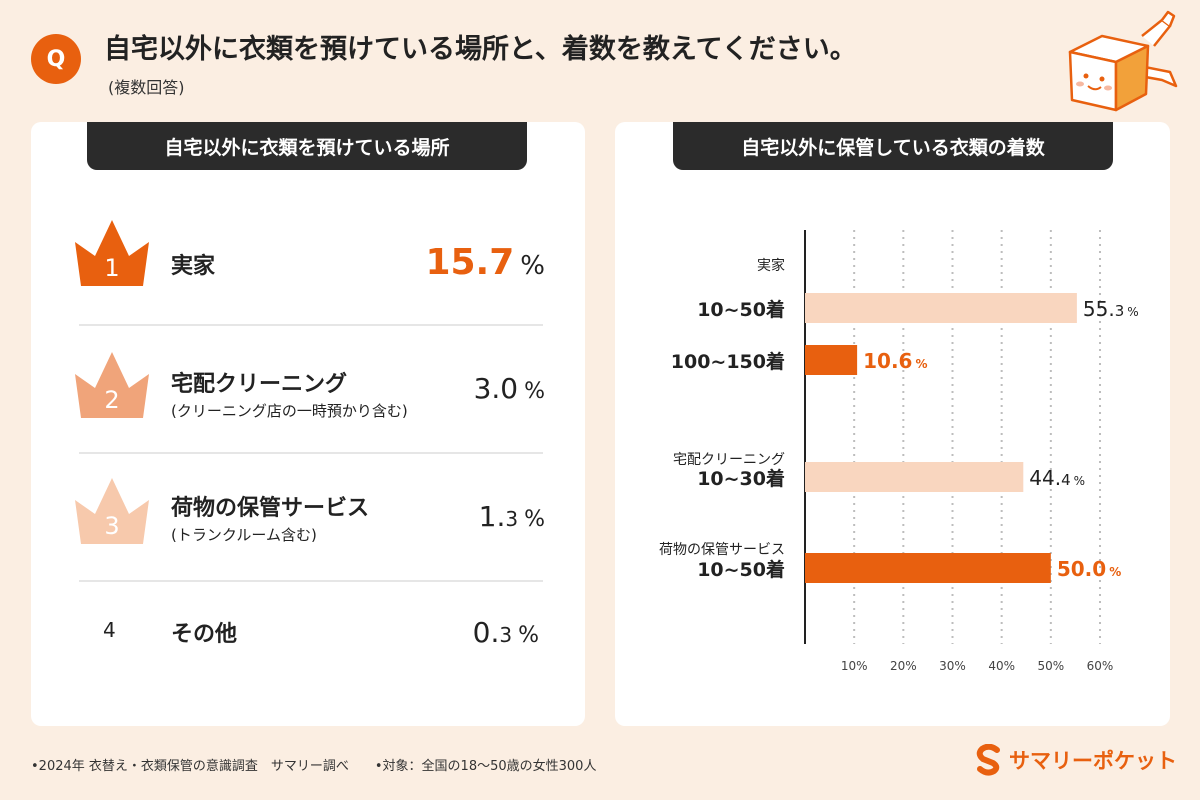  I want to click on crown-icon-rank-1: 1, so click(112, 253).